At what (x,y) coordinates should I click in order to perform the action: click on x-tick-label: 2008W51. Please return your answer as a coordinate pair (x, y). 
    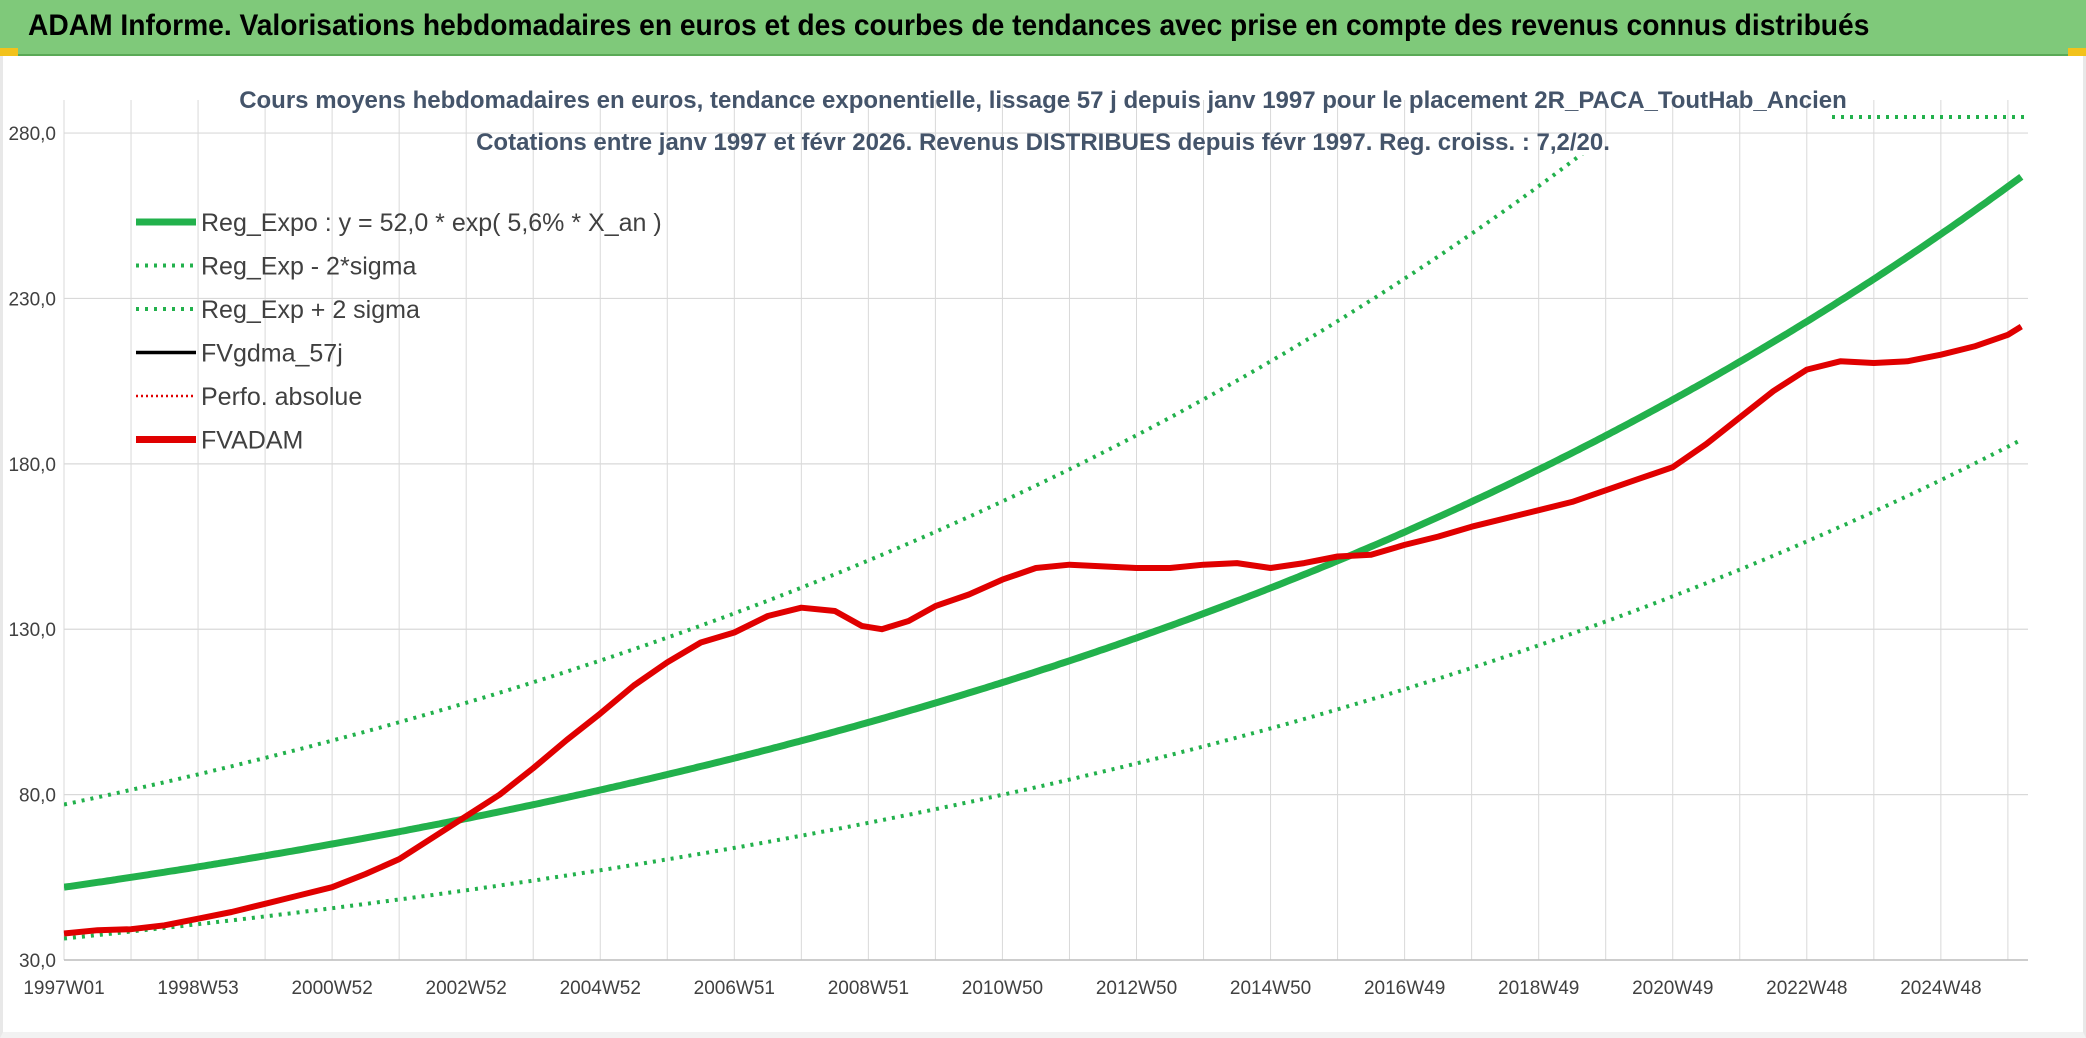
    Looking at the image, I should click on (868, 988).